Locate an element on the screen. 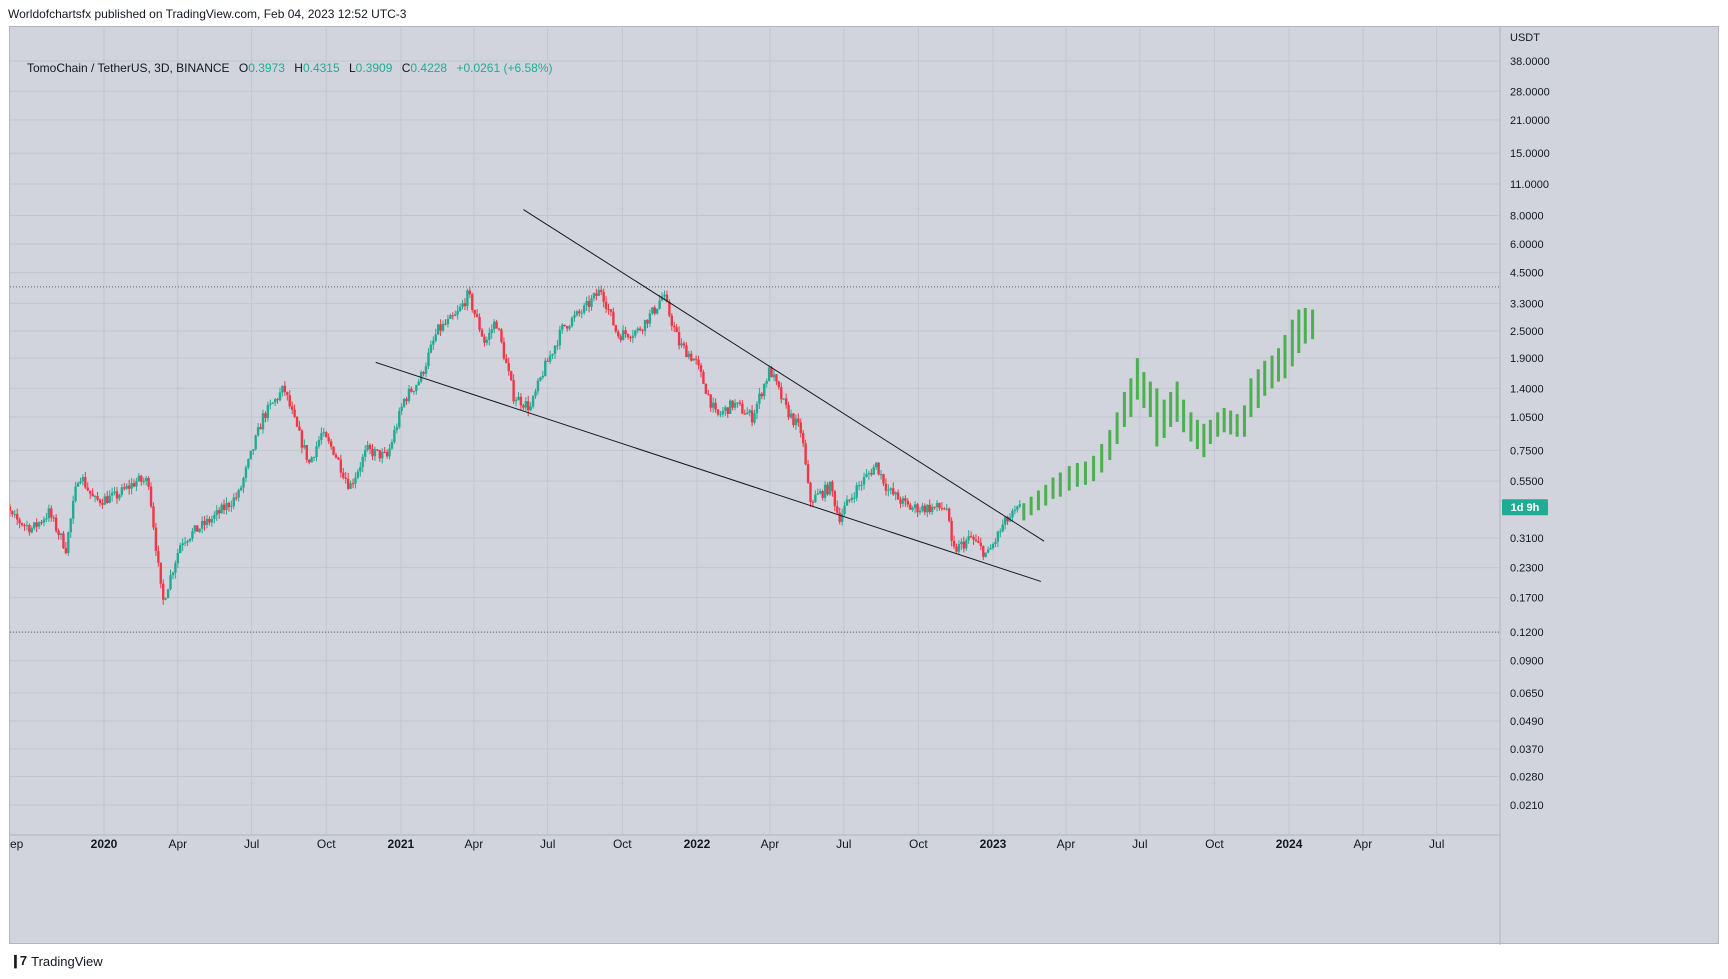 This screenshot has height=979, width=1728. x-tick-label: Oct is located at coordinates (1214, 844).